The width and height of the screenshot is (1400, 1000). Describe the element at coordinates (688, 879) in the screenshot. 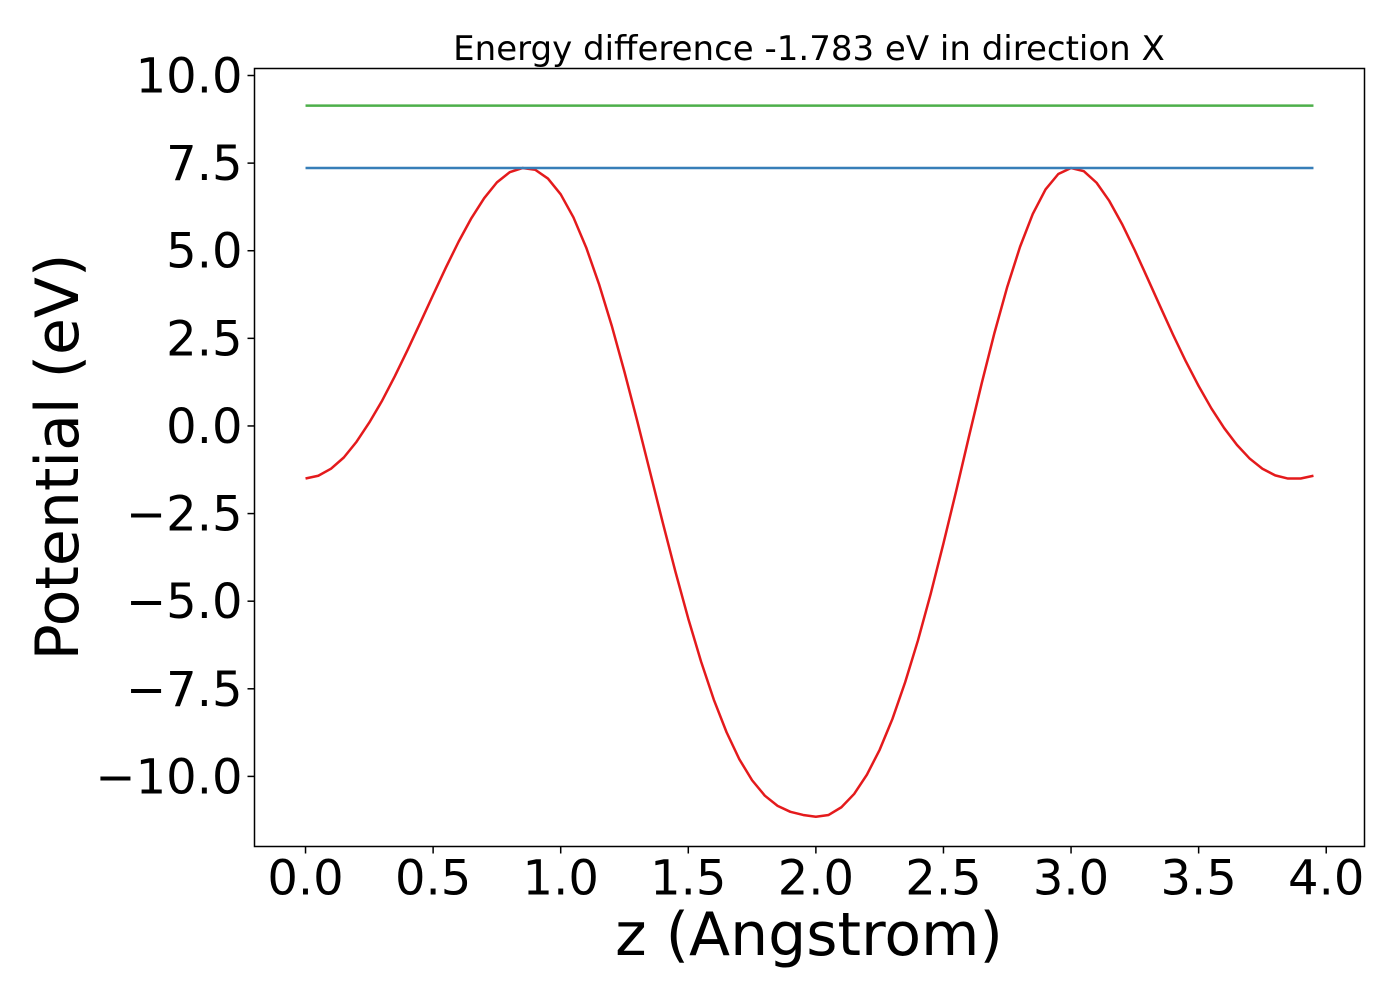

I see `x-tick-label: 1.5` at that location.